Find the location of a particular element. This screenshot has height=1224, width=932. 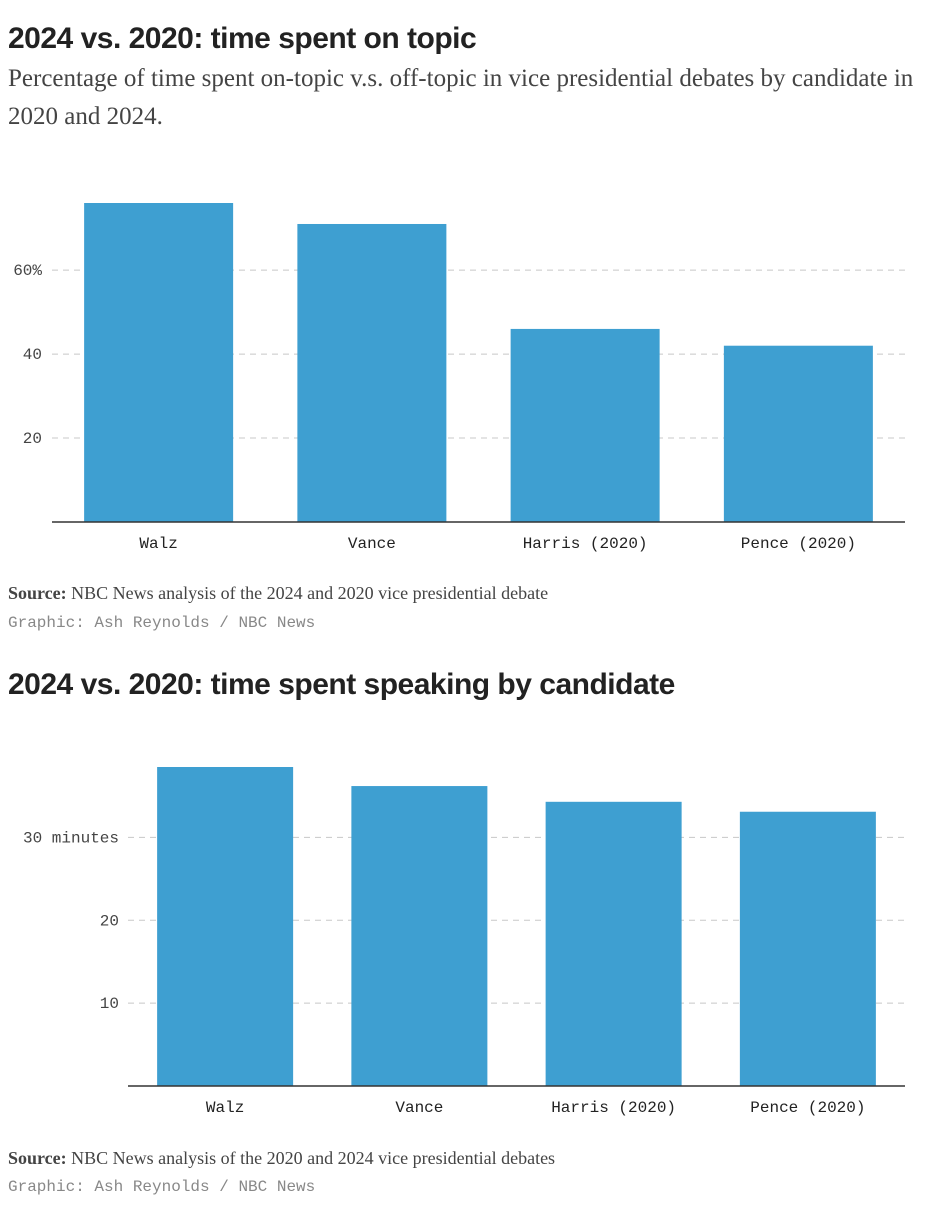

chart-1-y-tick-label: 40 is located at coordinates (32, 355).